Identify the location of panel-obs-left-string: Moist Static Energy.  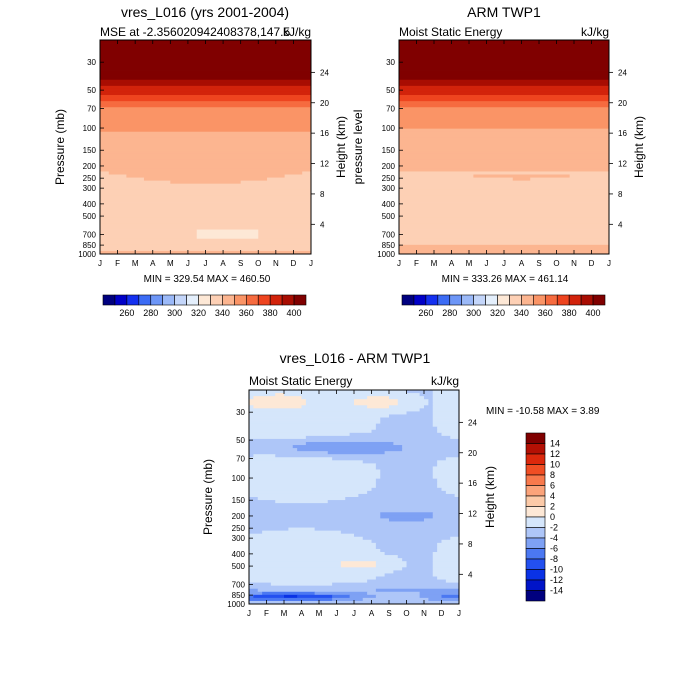
(450, 32).